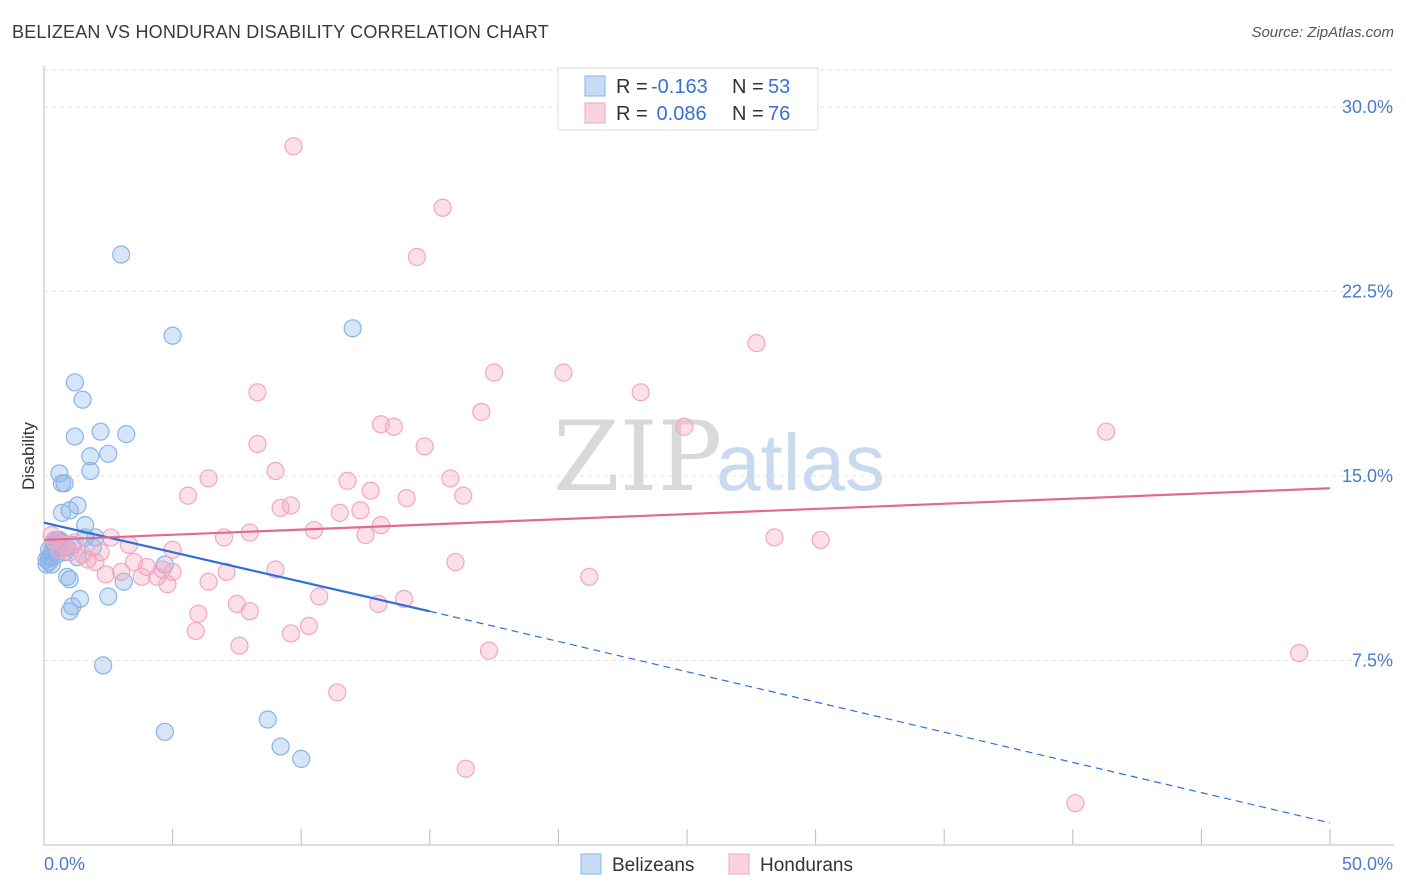  I want to click on legend-n-label-1: N =, so click(748, 87).